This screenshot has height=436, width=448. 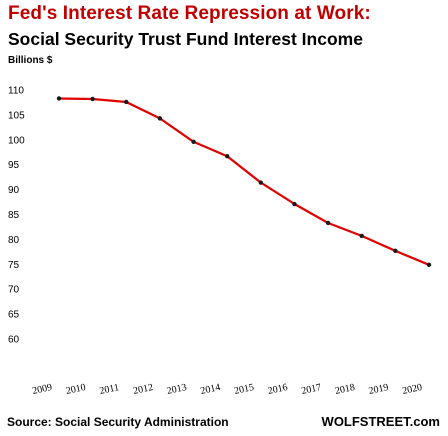 What do you see at coordinates (14, 190) in the screenshot?
I see `y-tick-label: 90` at bounding box center [14, 190].